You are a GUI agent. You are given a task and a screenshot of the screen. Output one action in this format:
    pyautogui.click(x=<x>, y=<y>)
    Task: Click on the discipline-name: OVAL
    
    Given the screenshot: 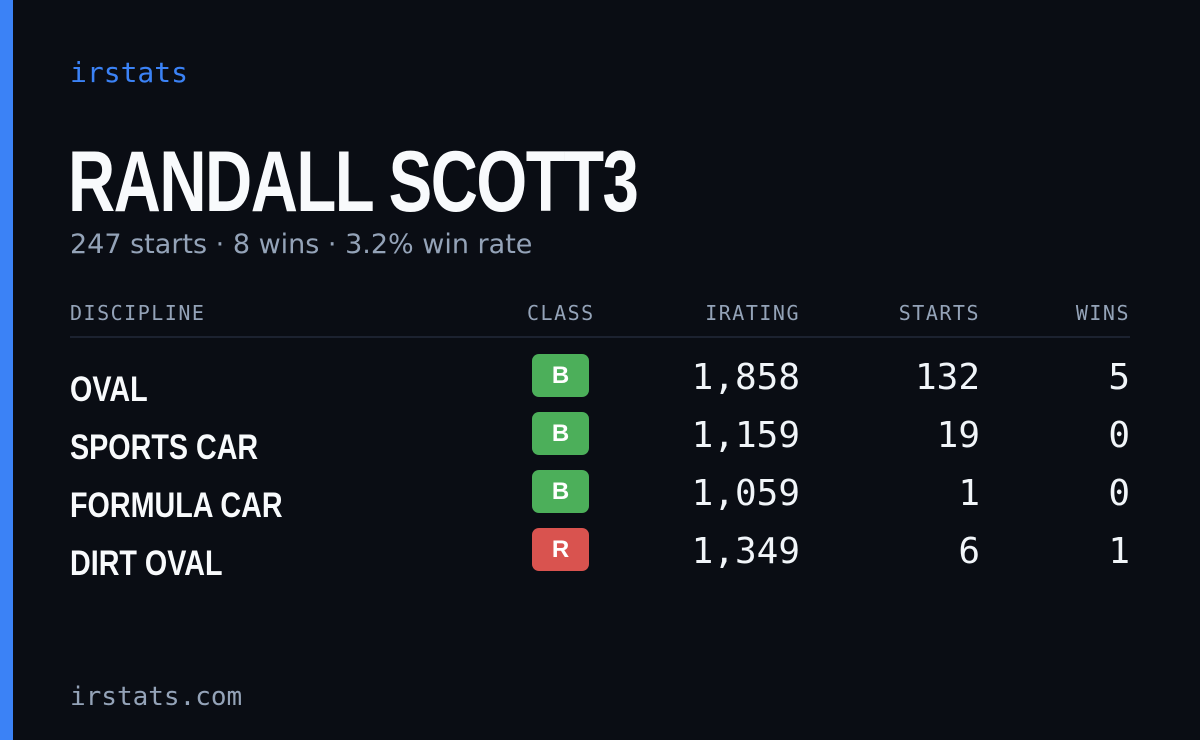 What is the action you would take?
    pyautogui.click(x=109, y=389)
    